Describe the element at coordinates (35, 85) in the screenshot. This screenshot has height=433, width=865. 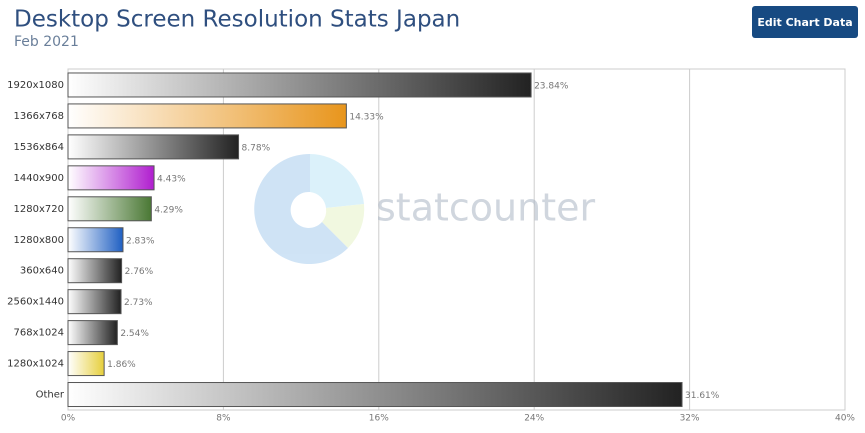
I see `y-tick-label: 1920x1080` at that location.